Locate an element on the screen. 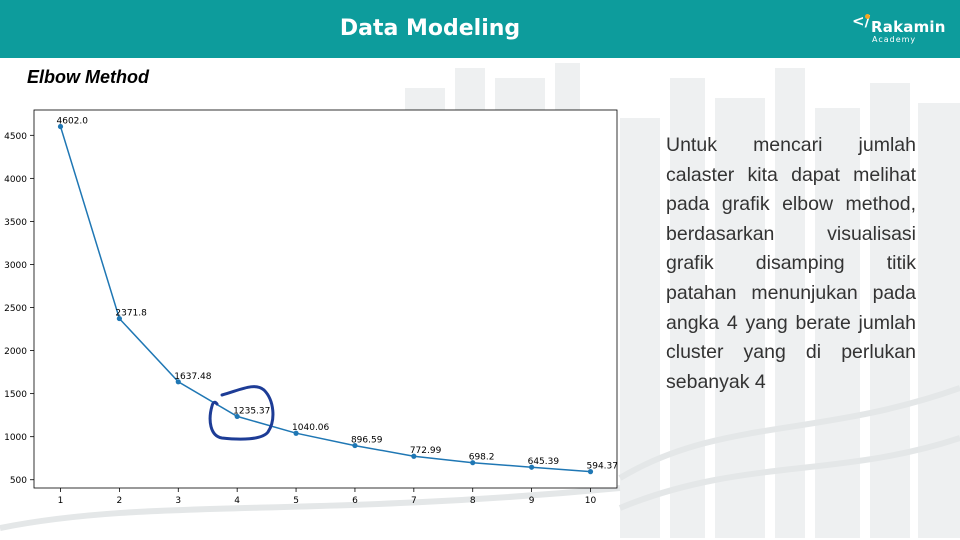  y-tick-label: 2000 is located at coordinates (15, 352).